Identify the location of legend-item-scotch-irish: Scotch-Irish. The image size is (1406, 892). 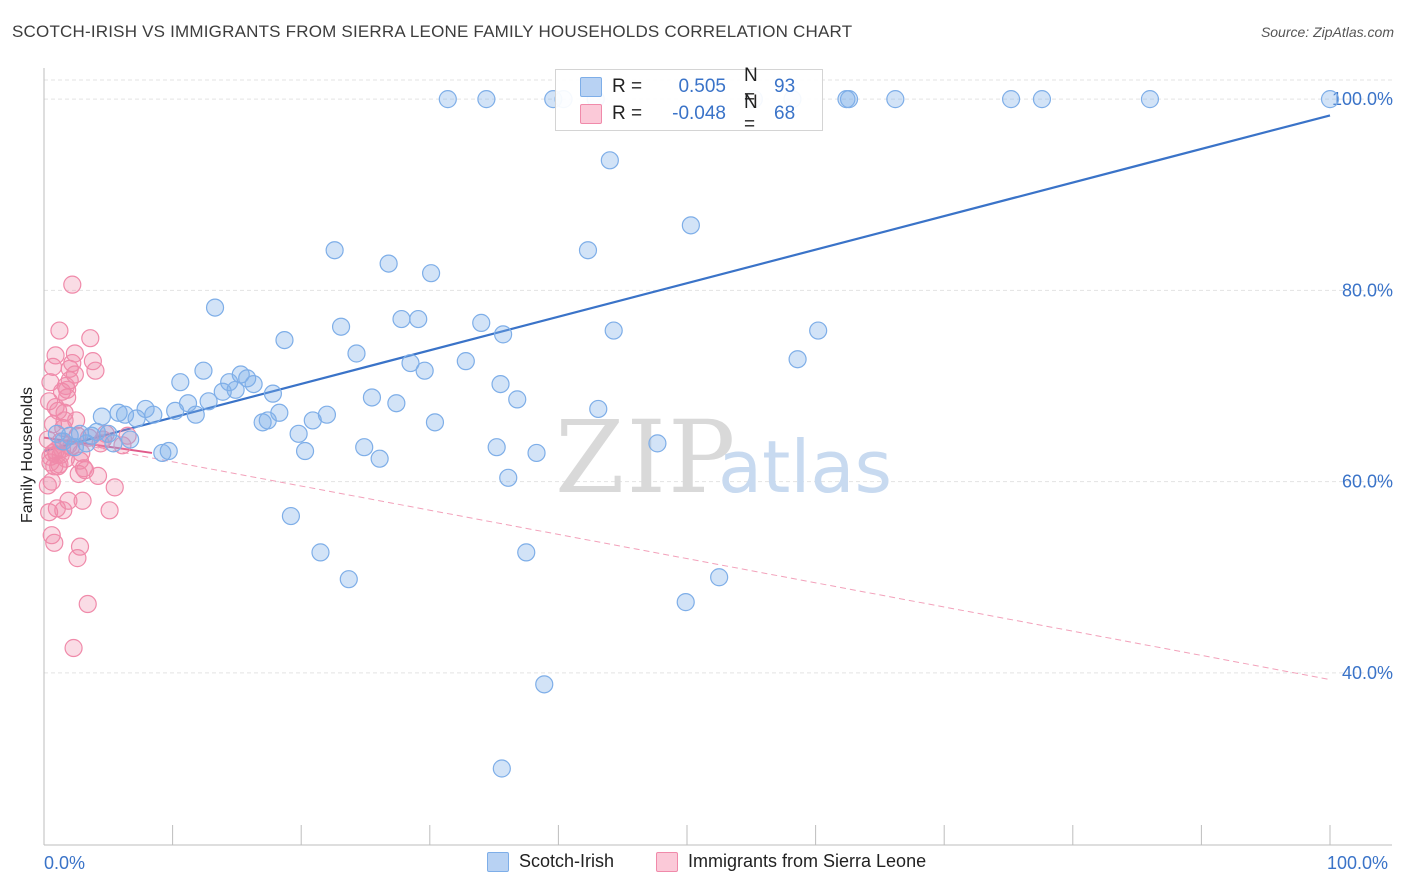
(550, 861).